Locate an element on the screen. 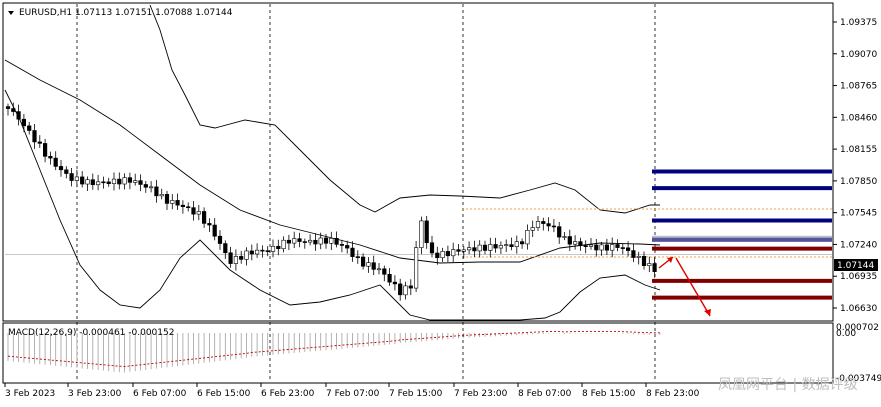  level-highlight is located at coordinates (742, 238).